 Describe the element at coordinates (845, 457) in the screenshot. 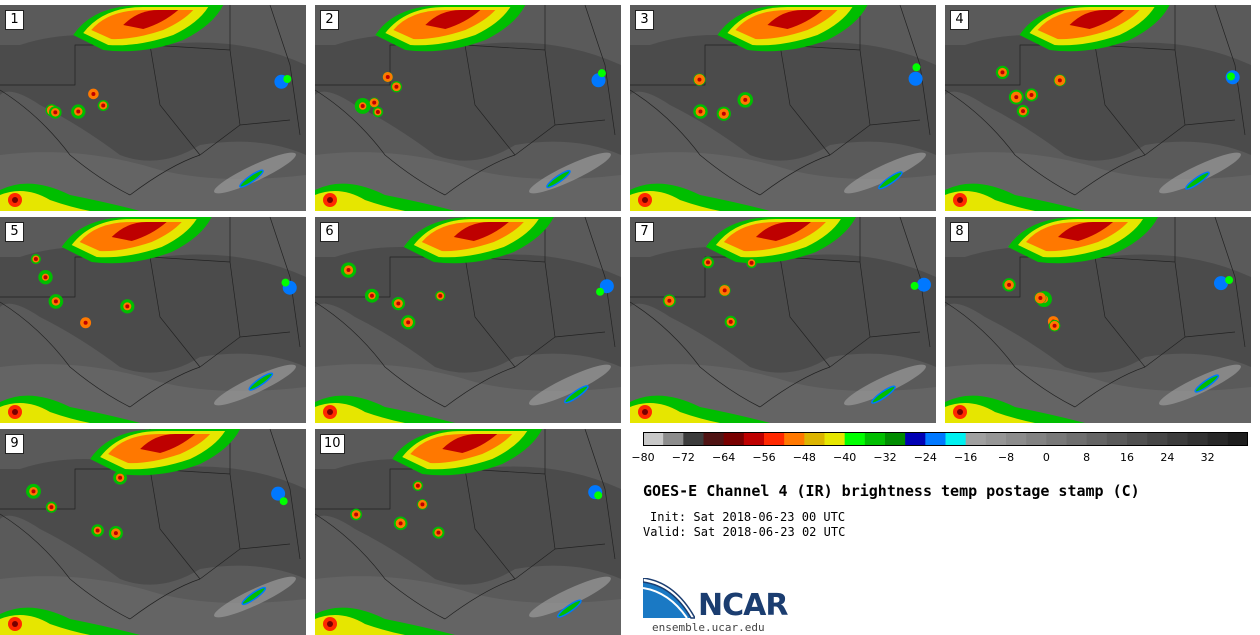

I see `colorbar-tick-label: −40` at that location.